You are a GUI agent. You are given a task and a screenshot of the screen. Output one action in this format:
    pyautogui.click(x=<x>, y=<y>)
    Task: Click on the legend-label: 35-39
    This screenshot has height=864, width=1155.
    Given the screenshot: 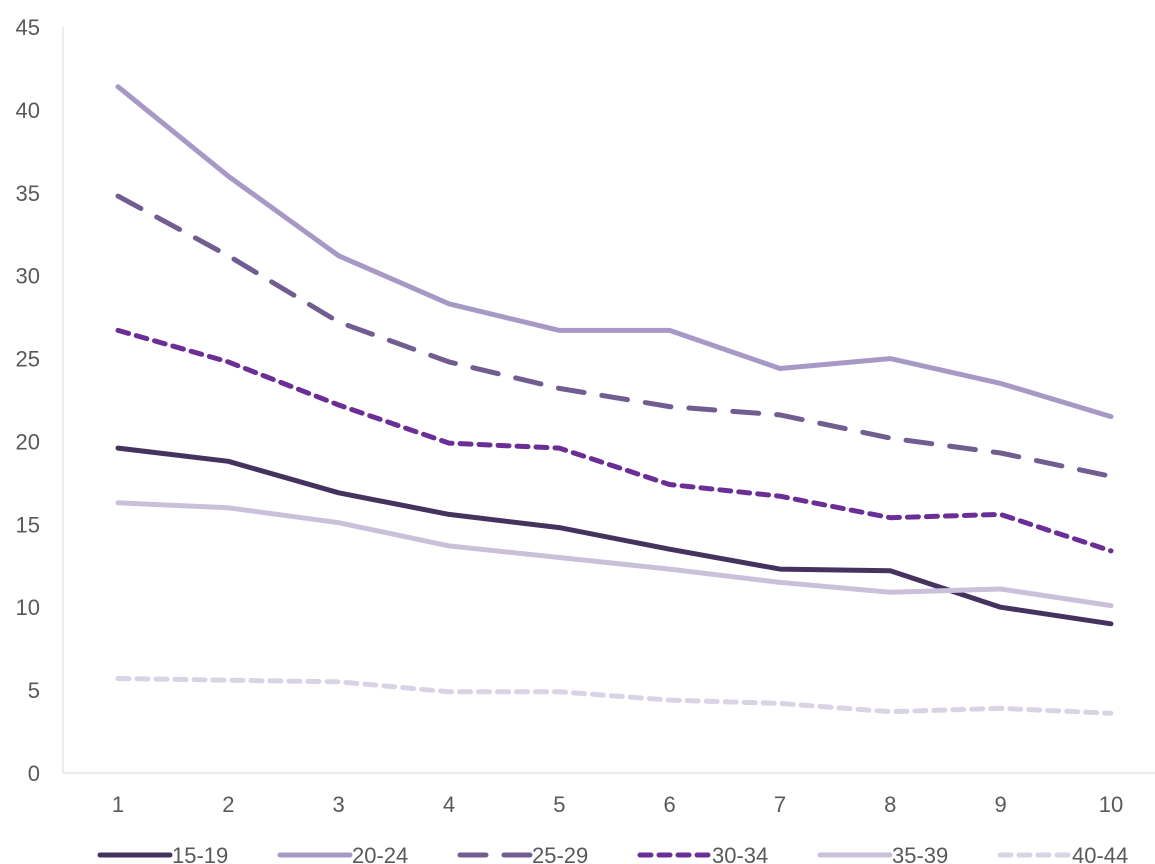 What is the action you would take?
    pyautogui.click(x=920, y=853)
    